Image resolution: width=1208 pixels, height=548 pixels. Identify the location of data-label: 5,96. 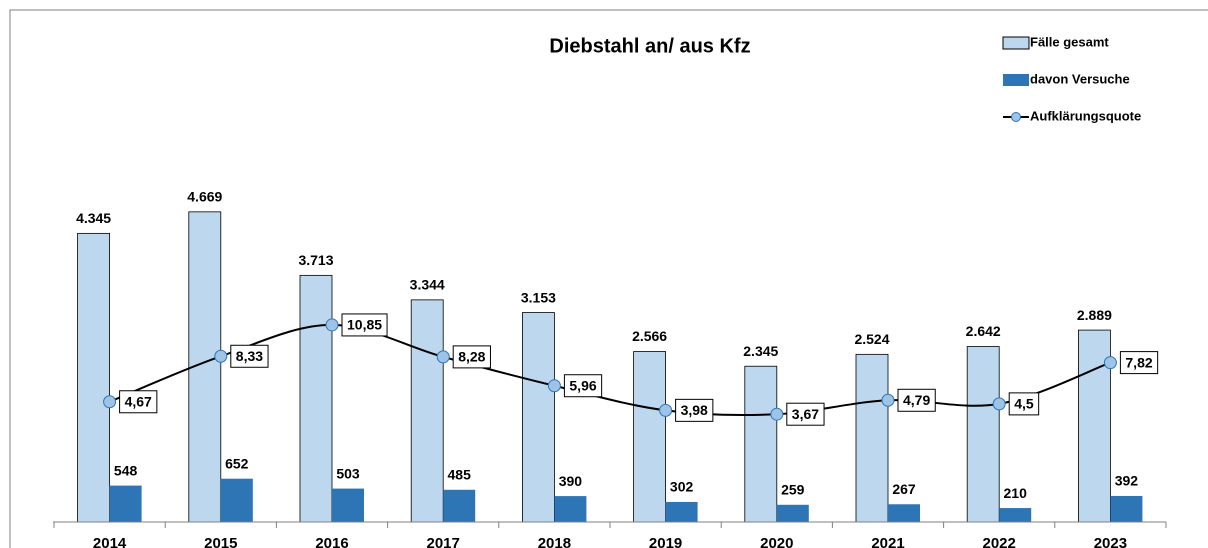
(582, 385).